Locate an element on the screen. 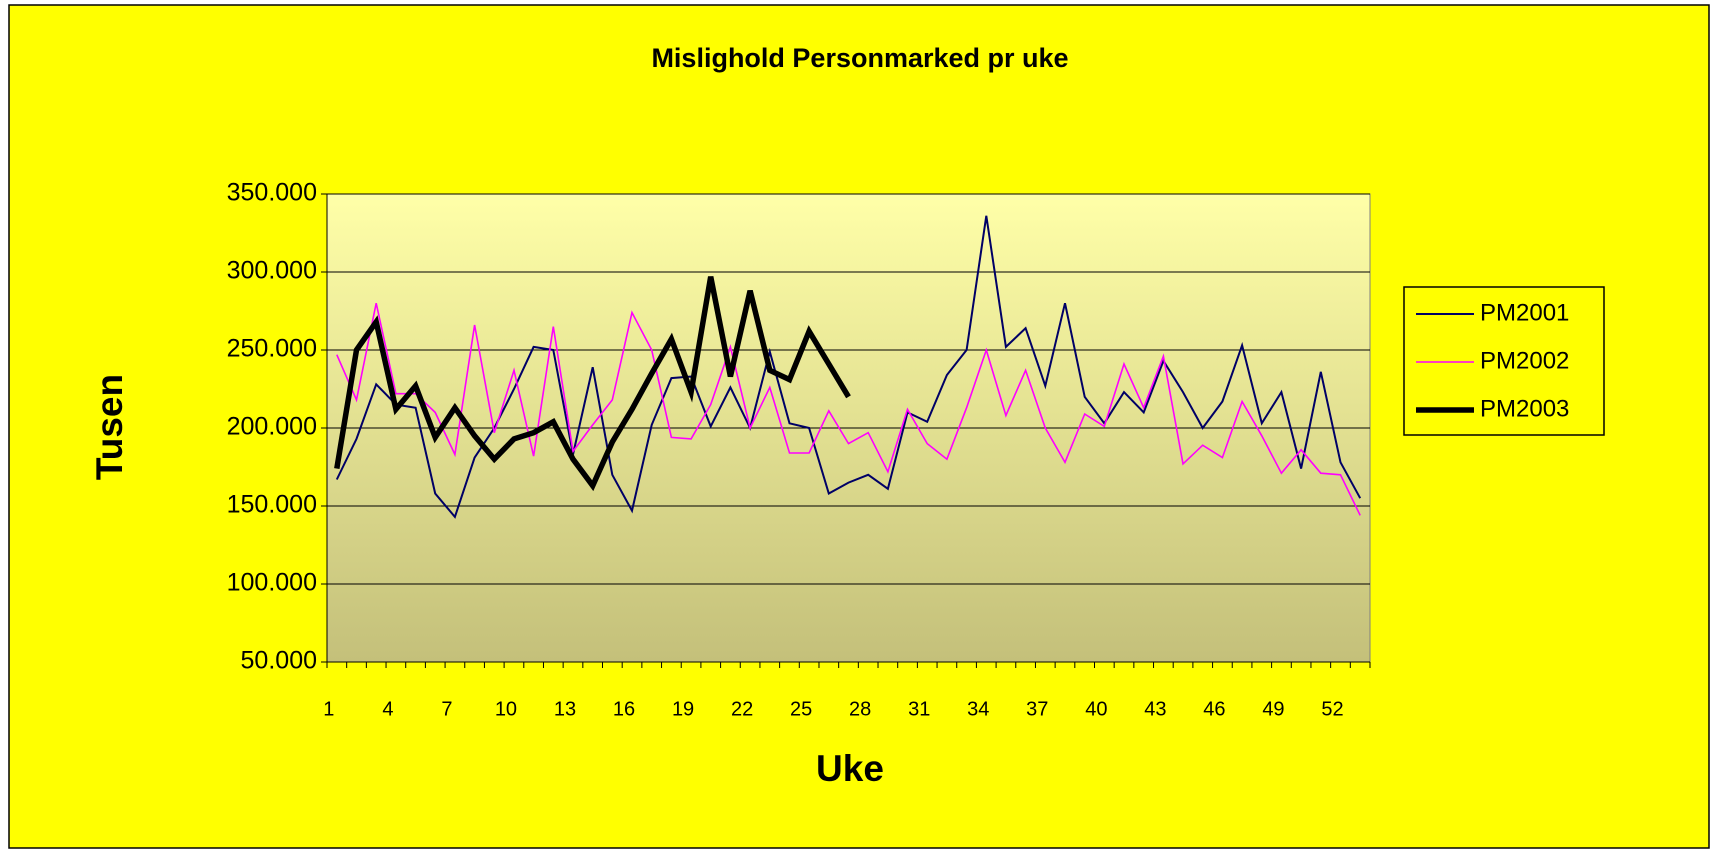 The width and height of the screenshot is (1719, 849). chart-title: Mislighold Personmarked pr uke is located at coordinates (859, 58).